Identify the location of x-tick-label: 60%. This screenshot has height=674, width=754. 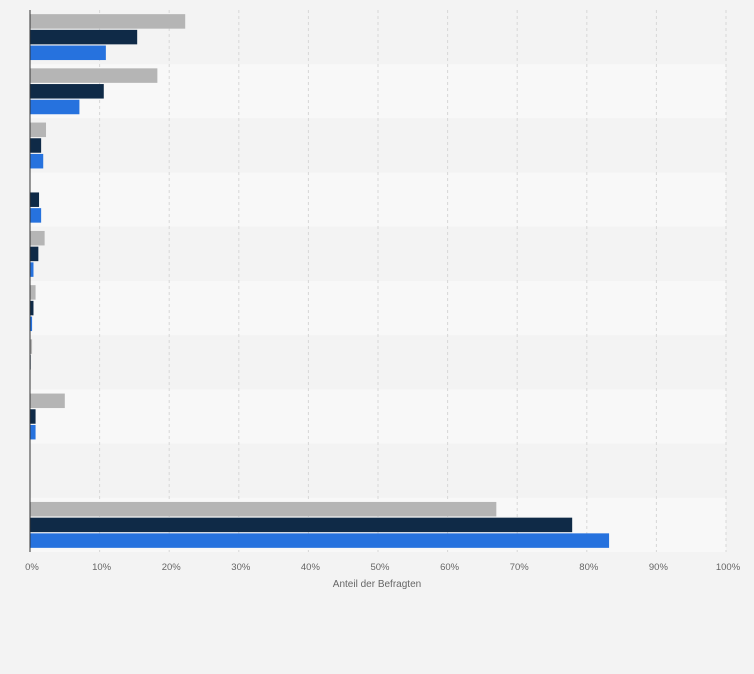
(450, 567).